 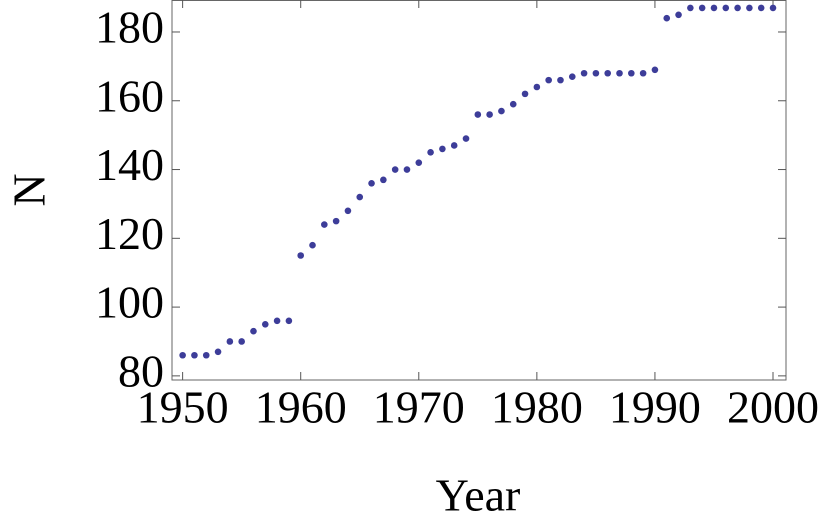 I want to click on x-tick-label: 1990, so click(x=655, y=407).